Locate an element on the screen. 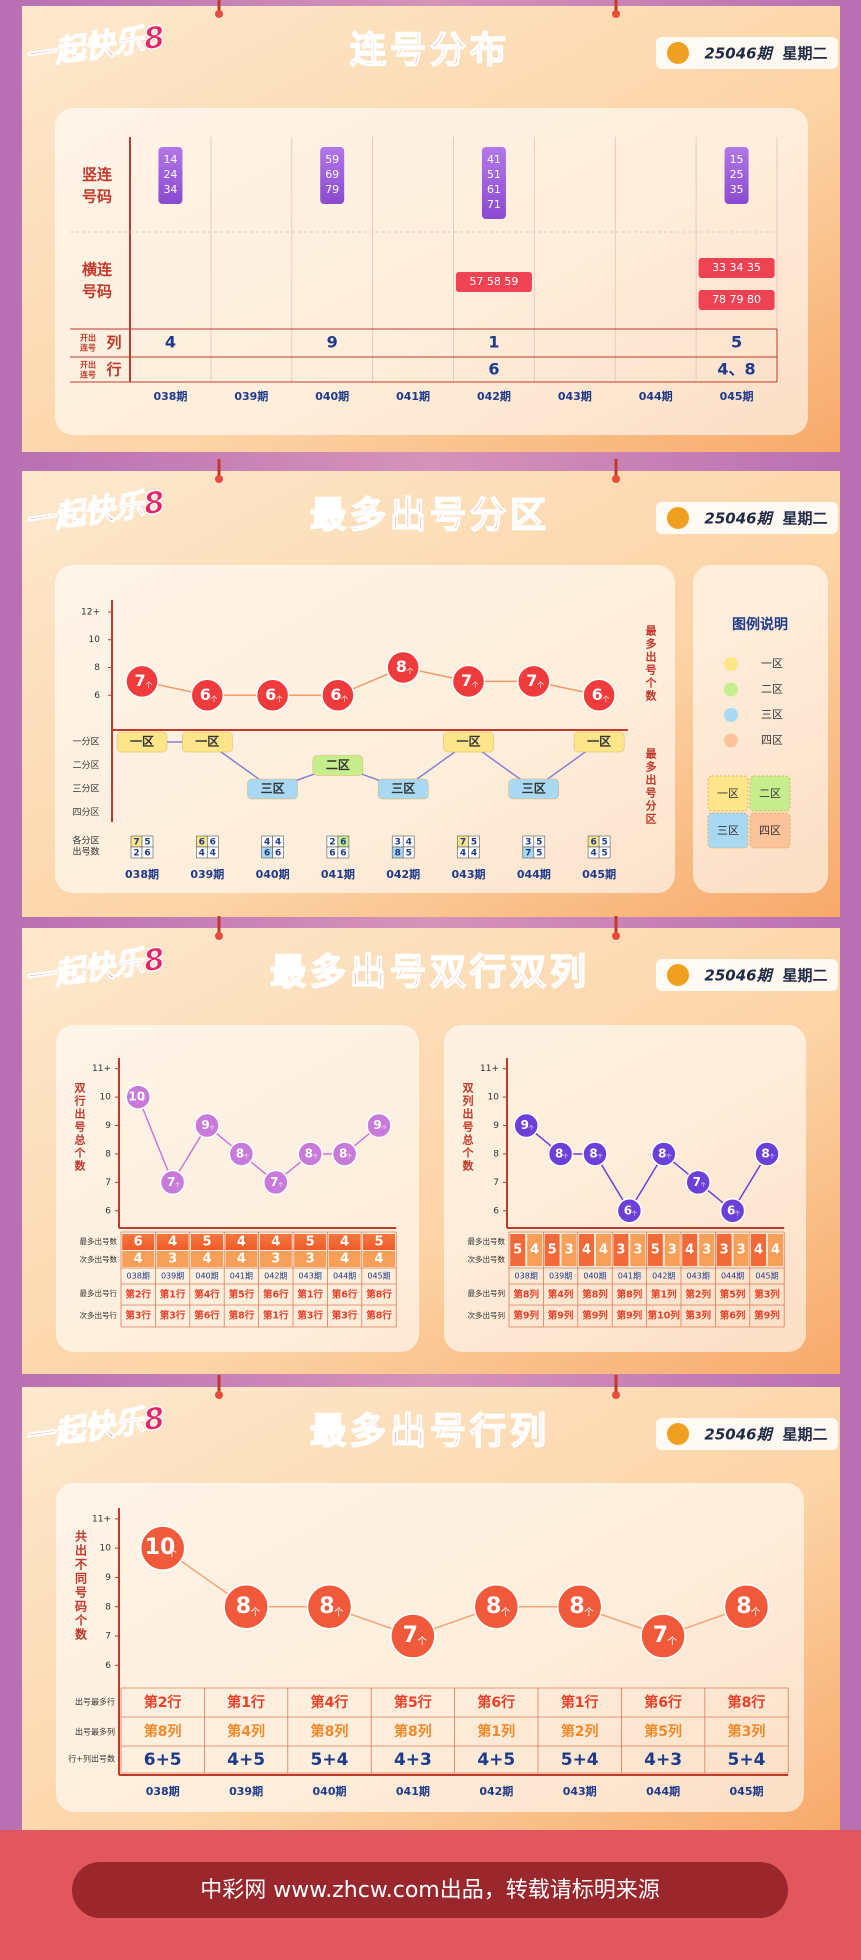  y-tick-label: 6 is located at coordinates (108, 1211).